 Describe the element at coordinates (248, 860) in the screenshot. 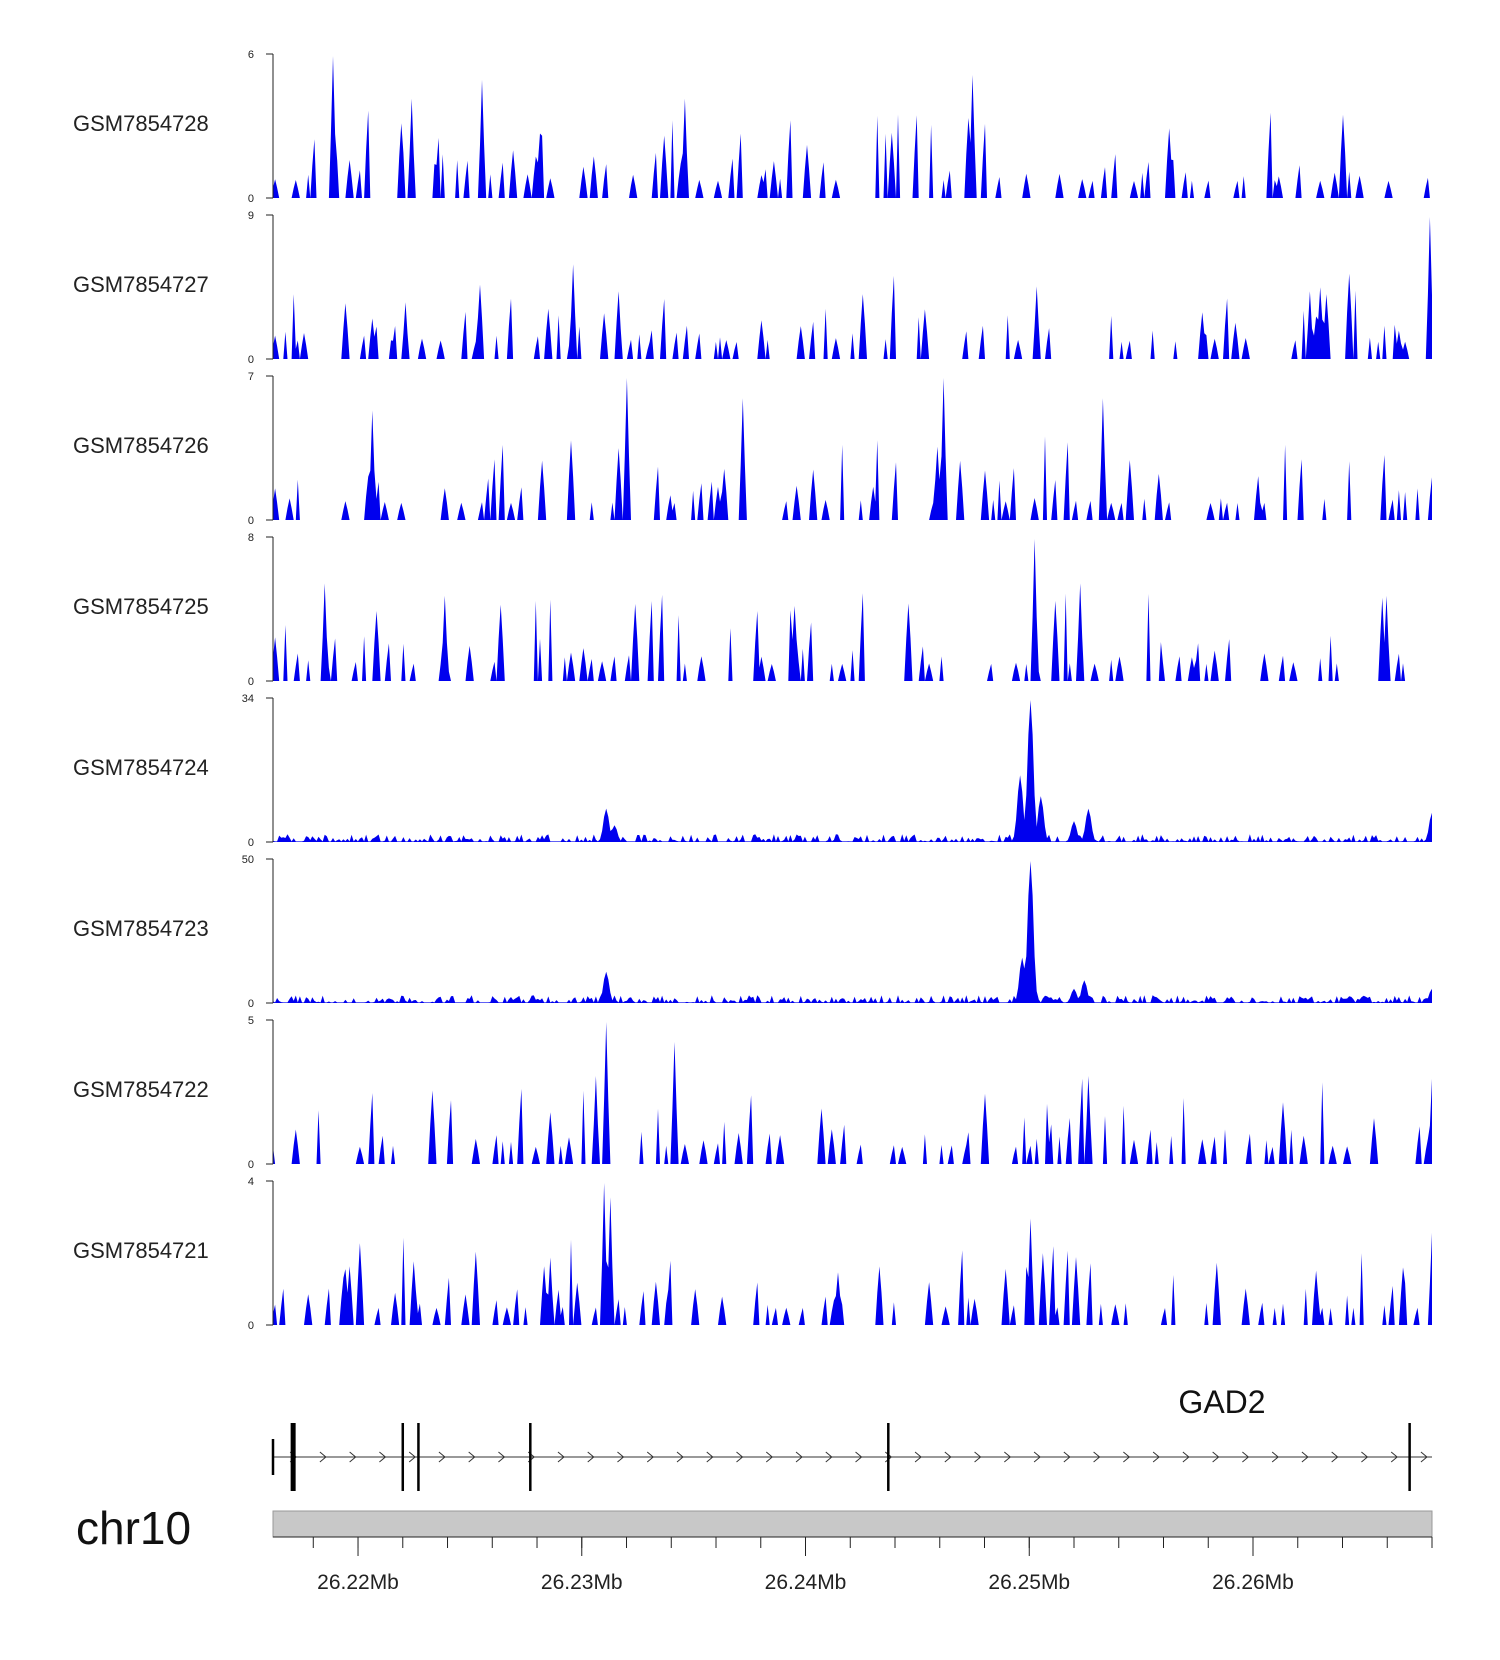

I see `y-tick-label-max: 50` at that location.